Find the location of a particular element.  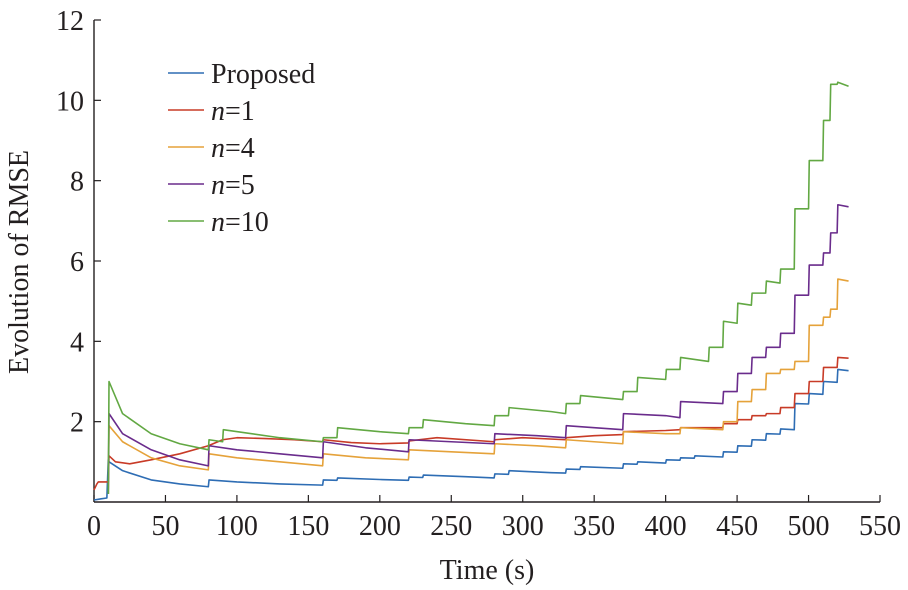

x-tick-label: 550 is located at coordinates (880, 526).